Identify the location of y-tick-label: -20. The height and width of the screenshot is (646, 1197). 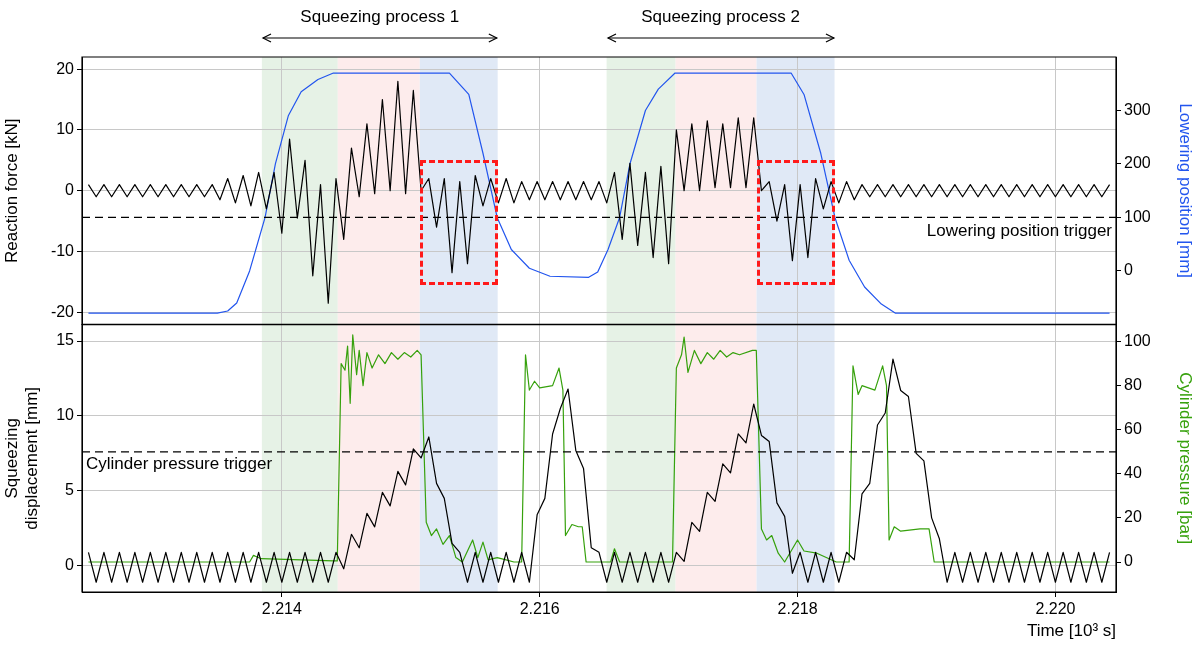
(62, 311).